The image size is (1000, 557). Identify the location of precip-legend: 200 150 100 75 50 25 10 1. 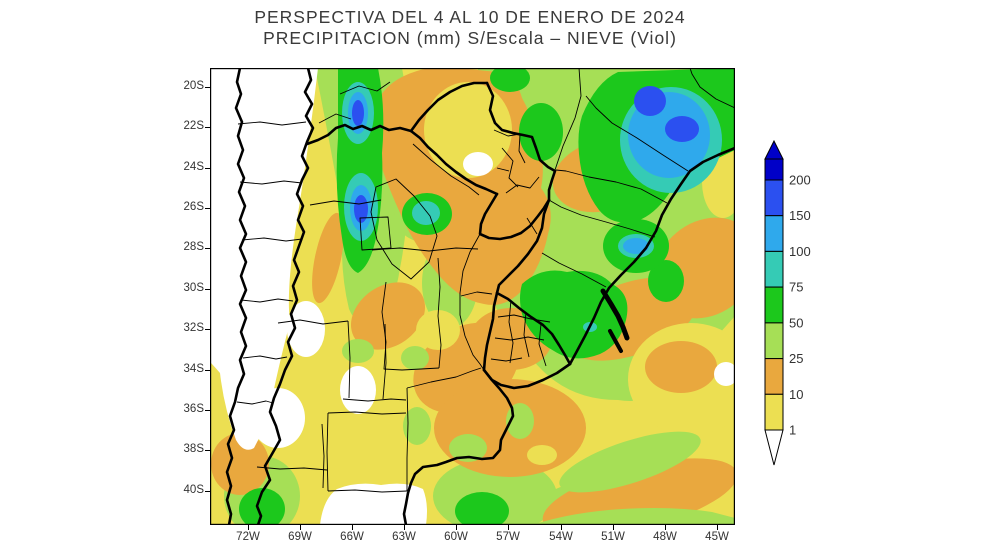
(787, 302).